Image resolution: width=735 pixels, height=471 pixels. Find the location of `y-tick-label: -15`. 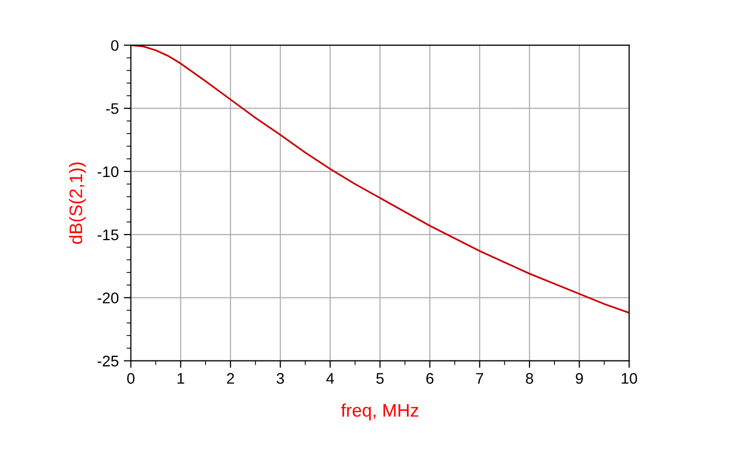

y-tick-label: -15 is located at coordinates (108, 235).